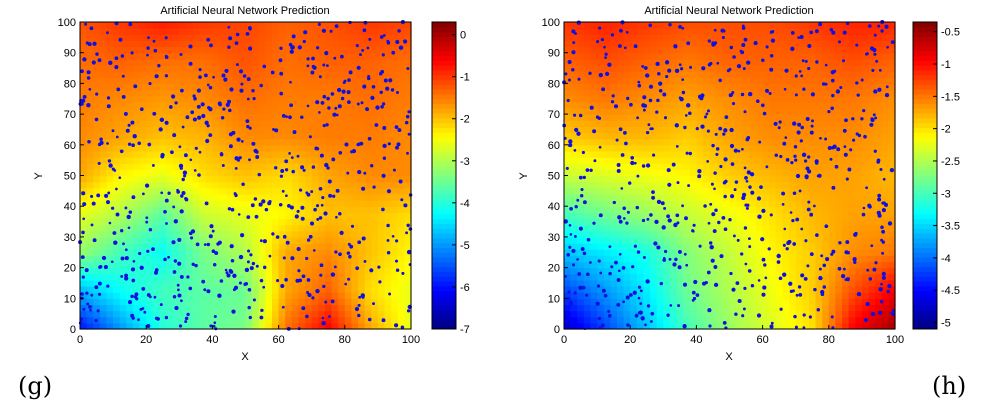 This screenshot has height=411, width=990. Describe the element at coordinates (99, 60) in the screenshot. I see `sample-point` at that location.